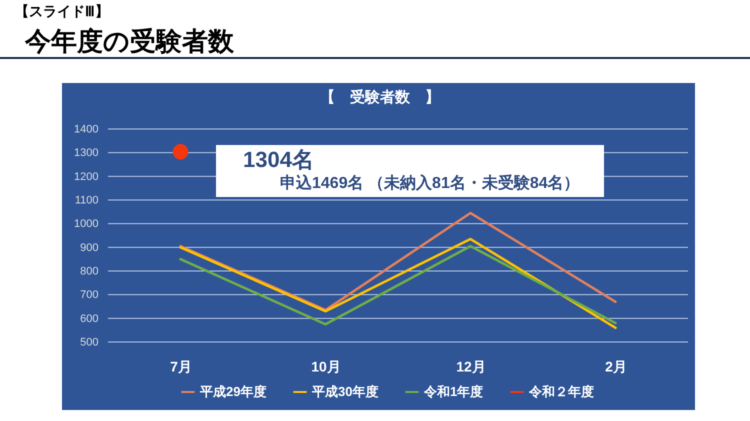 The image size is (750, 421). What do you see at coordinates (86, 200) in the screenshot?
I see `y-tick-label: 1100` at bounding box center [86, 200].